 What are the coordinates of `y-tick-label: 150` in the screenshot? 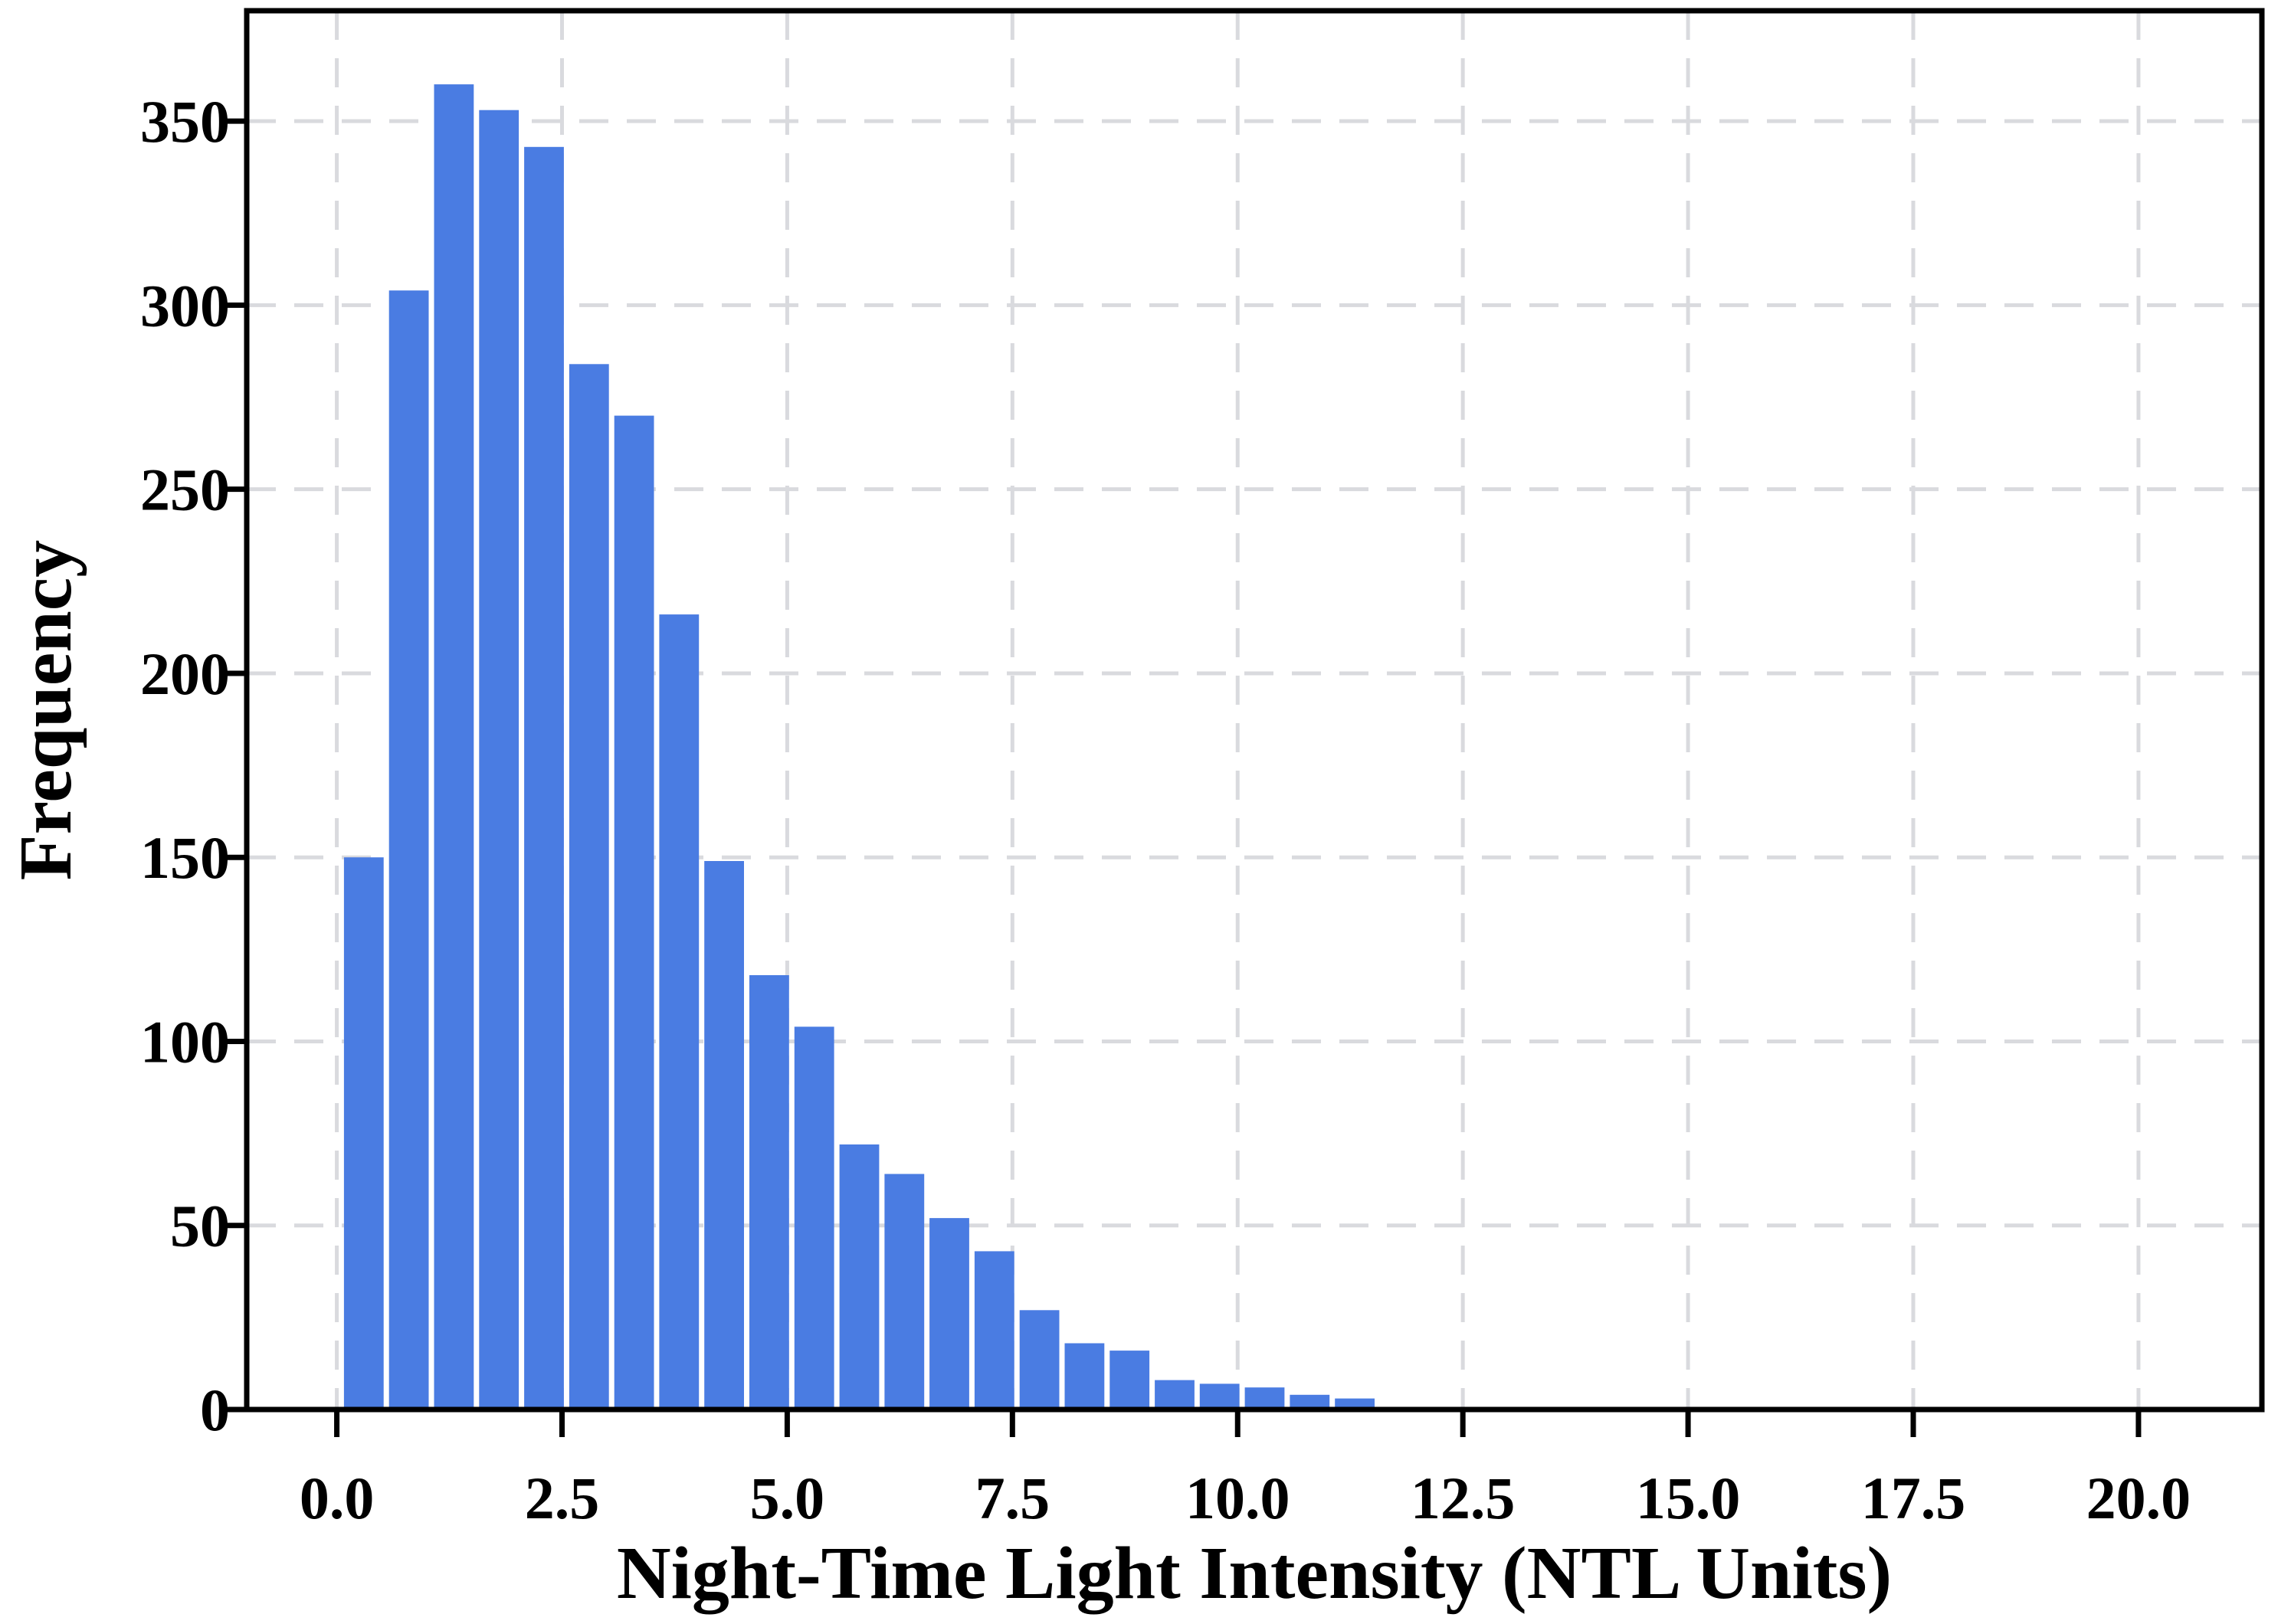 It's located at (185, 857).